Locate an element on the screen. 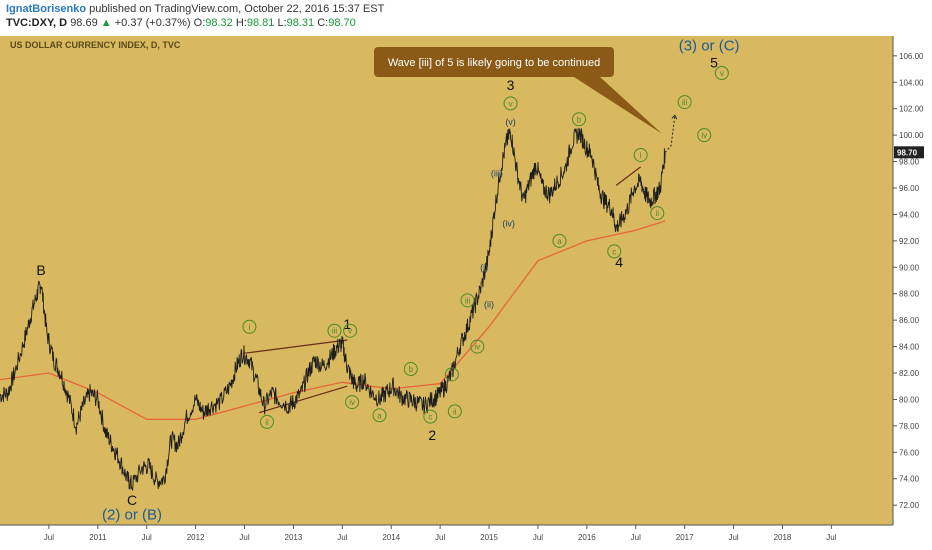  x-tick-label: 2017 is located at coordinates (685, 537).